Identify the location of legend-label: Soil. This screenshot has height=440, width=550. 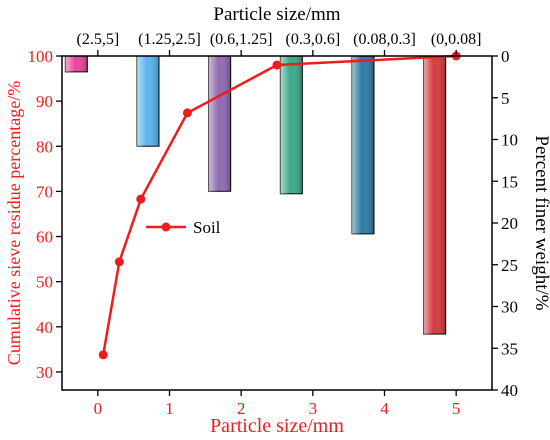
(207, 227).